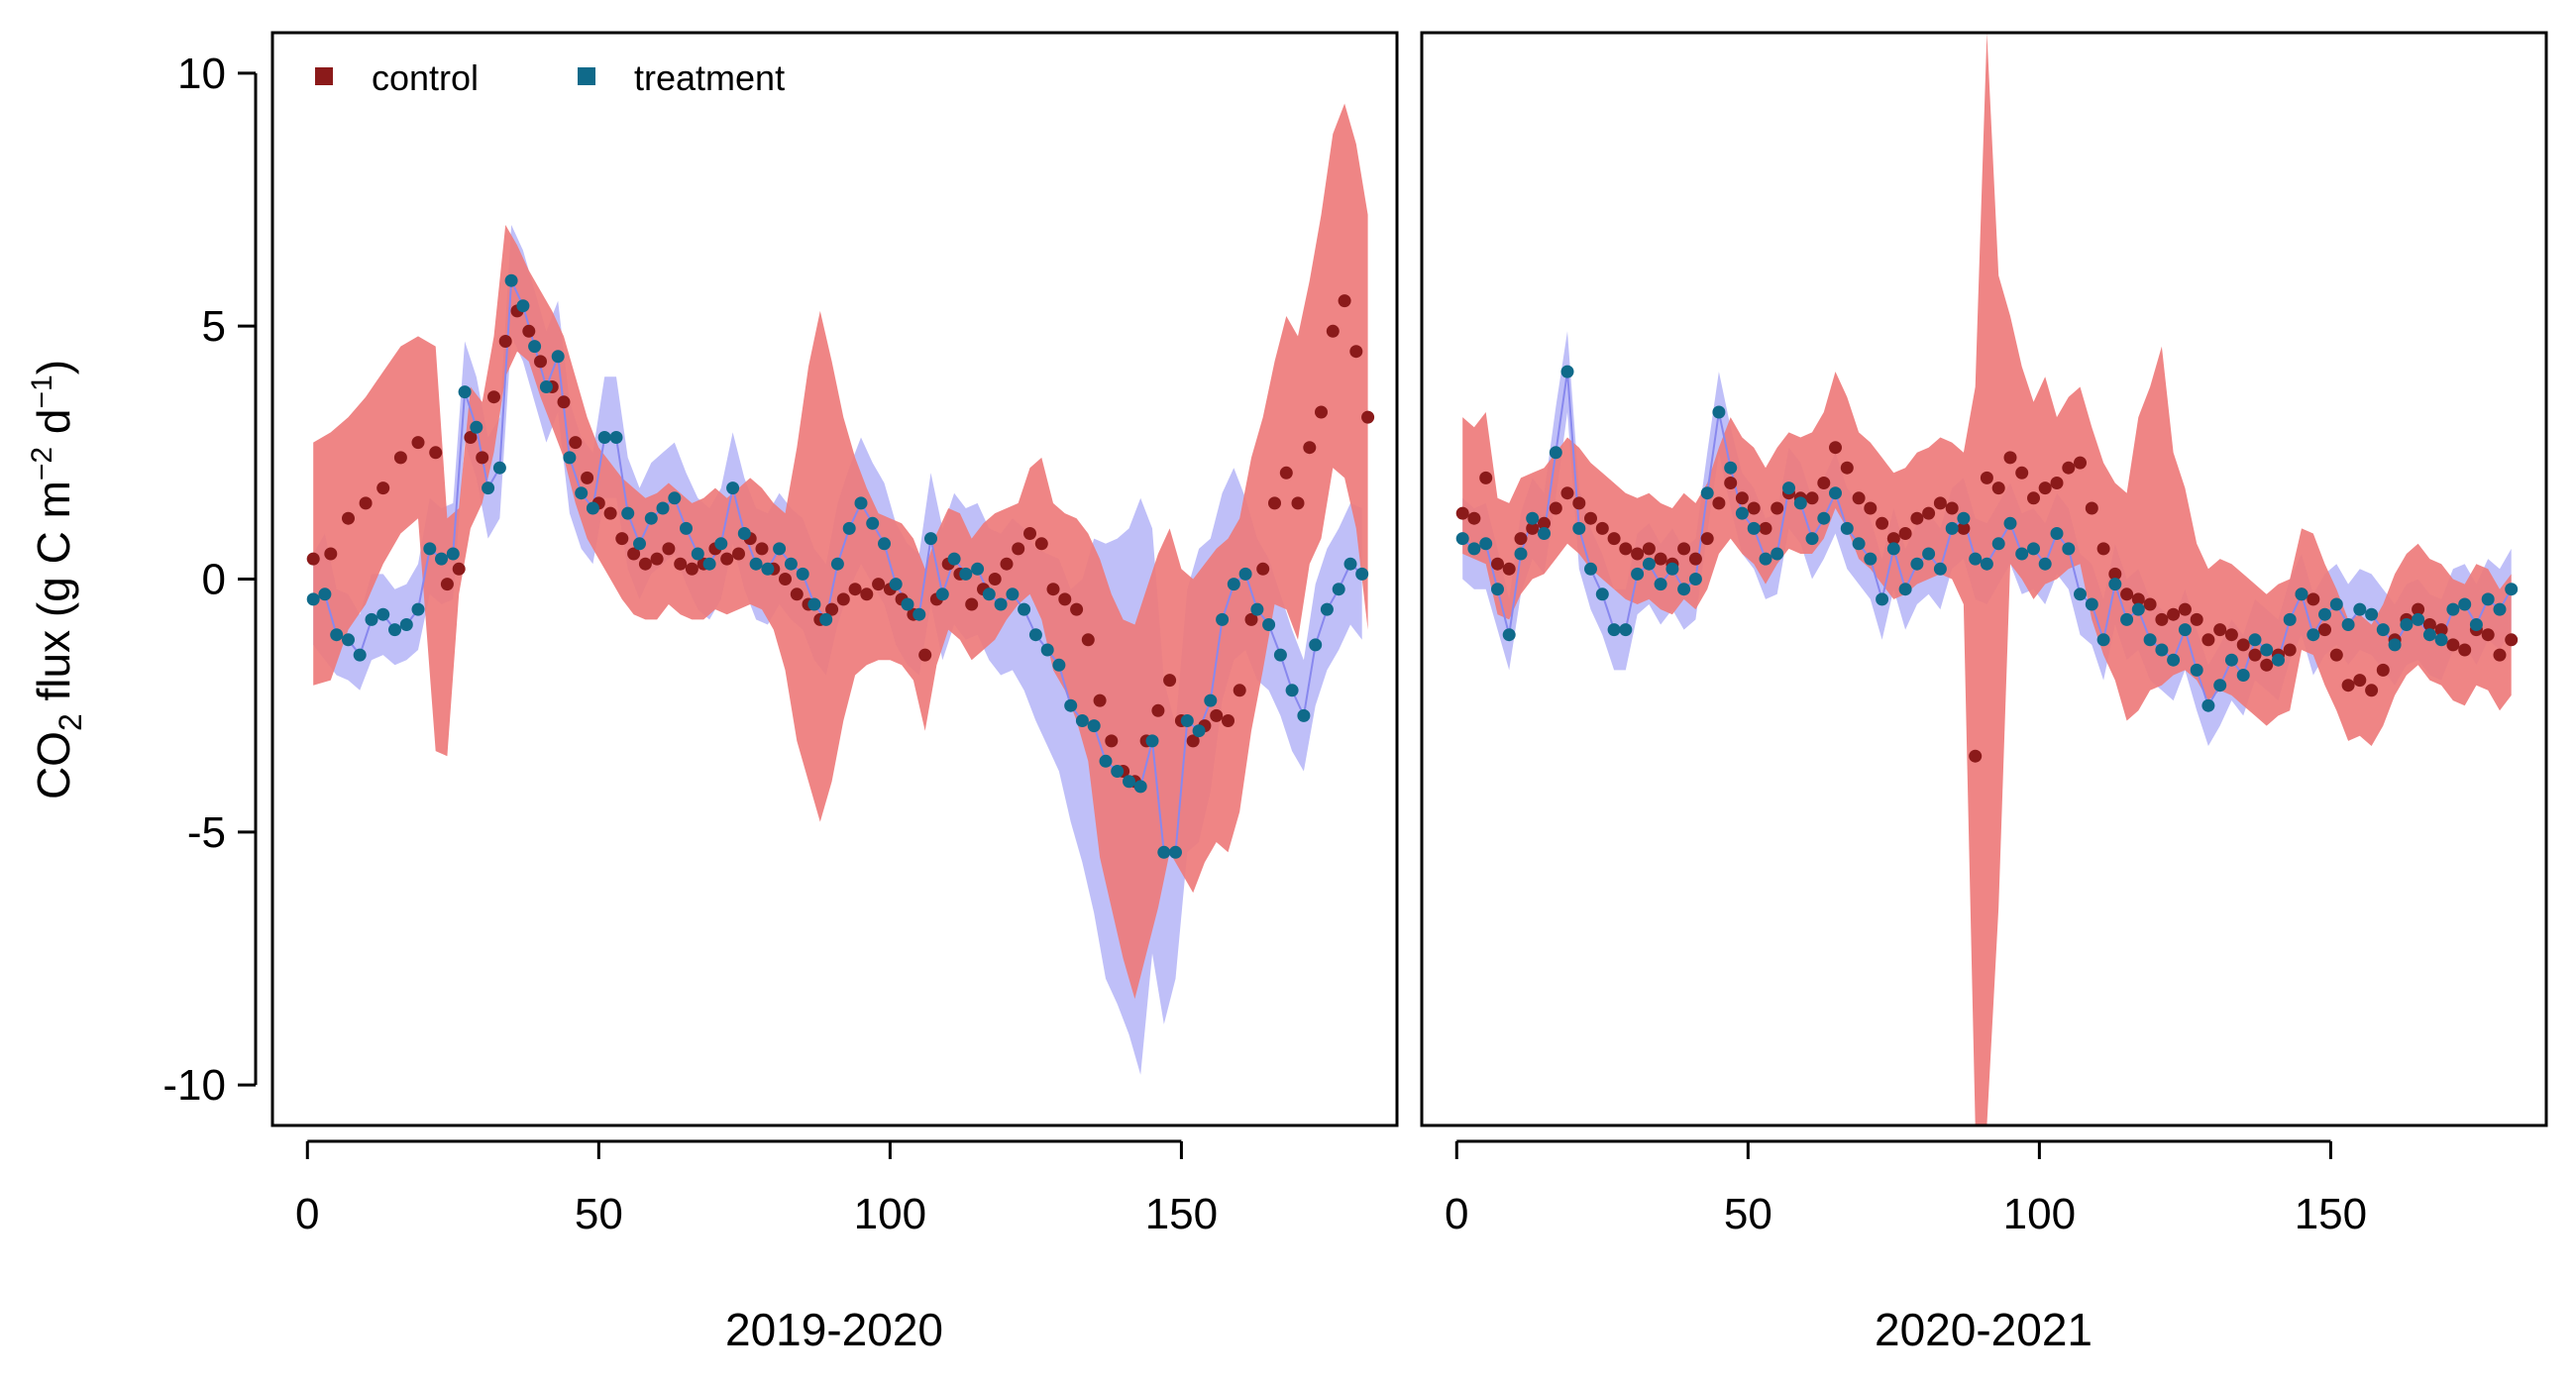  What do you see at coordinates (756, 1188) in the screenshot?
I see `x-axis: 0 50 100 150` at bounding box center [756, 1188].